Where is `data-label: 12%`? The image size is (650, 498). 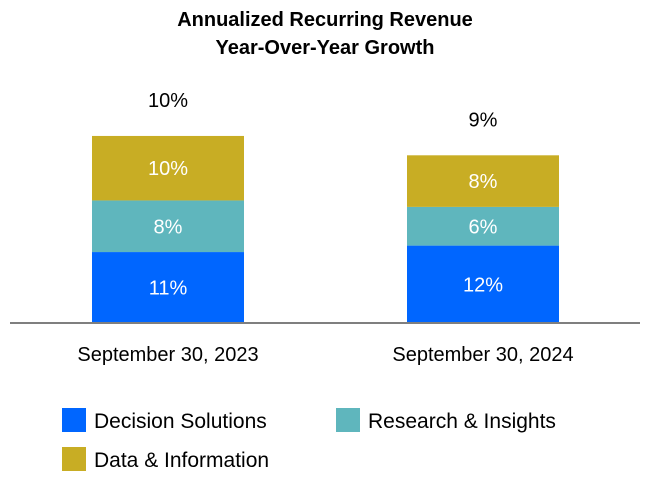
data-label: 12% is located at coordinates (483, 285).